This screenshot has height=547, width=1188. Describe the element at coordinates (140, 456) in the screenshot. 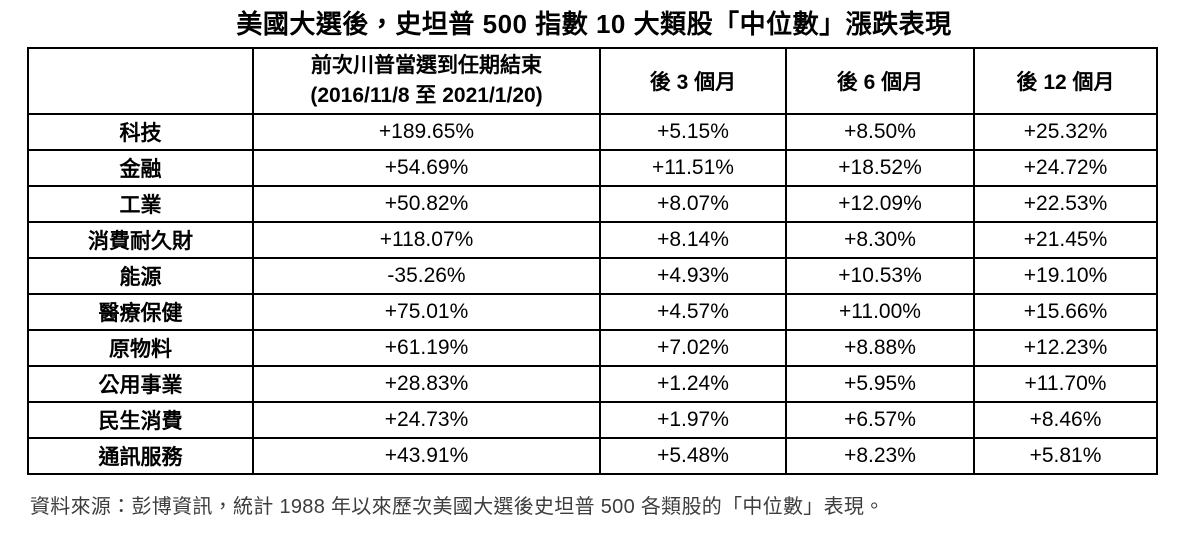

I see `sector-label: 通訊服務` at that location.